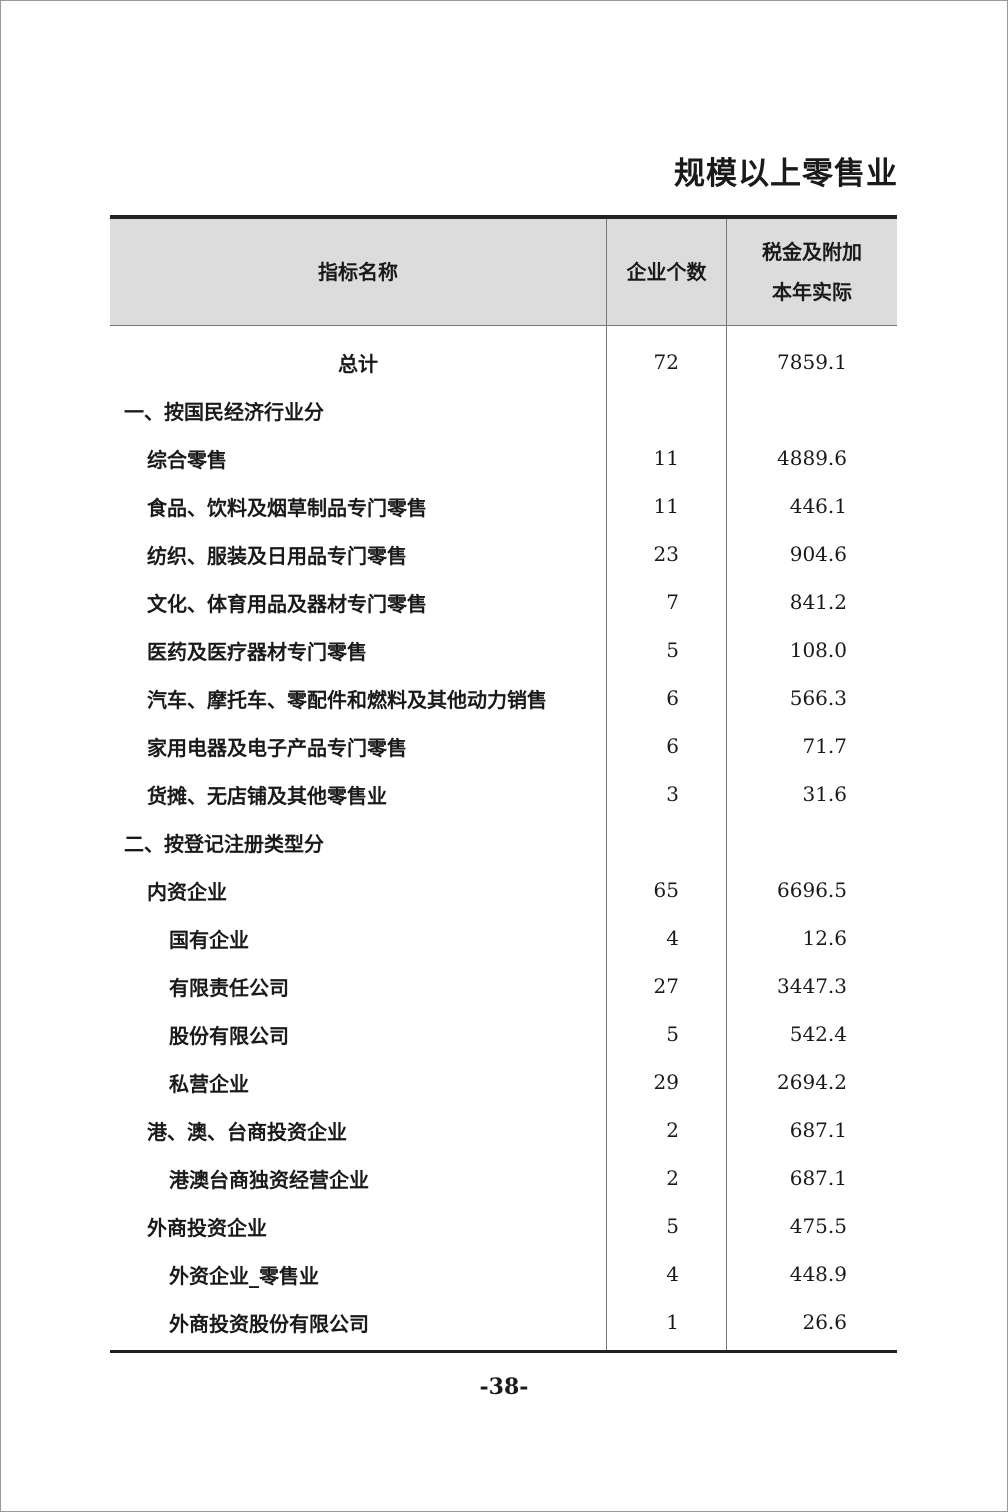  Describe the element at coordinates (503, 1178) in the screenshot. I see `table-row: 港澳台商独资经营企业 2 687.1` at that location.